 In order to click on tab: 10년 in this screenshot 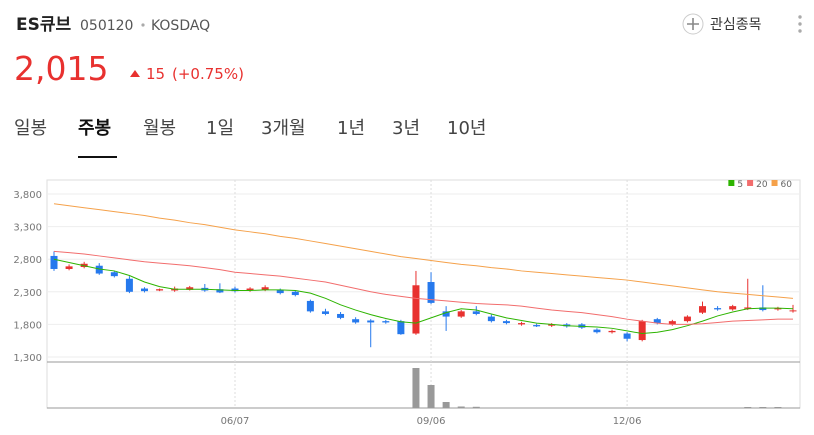, I will do `click(466, 128)`.